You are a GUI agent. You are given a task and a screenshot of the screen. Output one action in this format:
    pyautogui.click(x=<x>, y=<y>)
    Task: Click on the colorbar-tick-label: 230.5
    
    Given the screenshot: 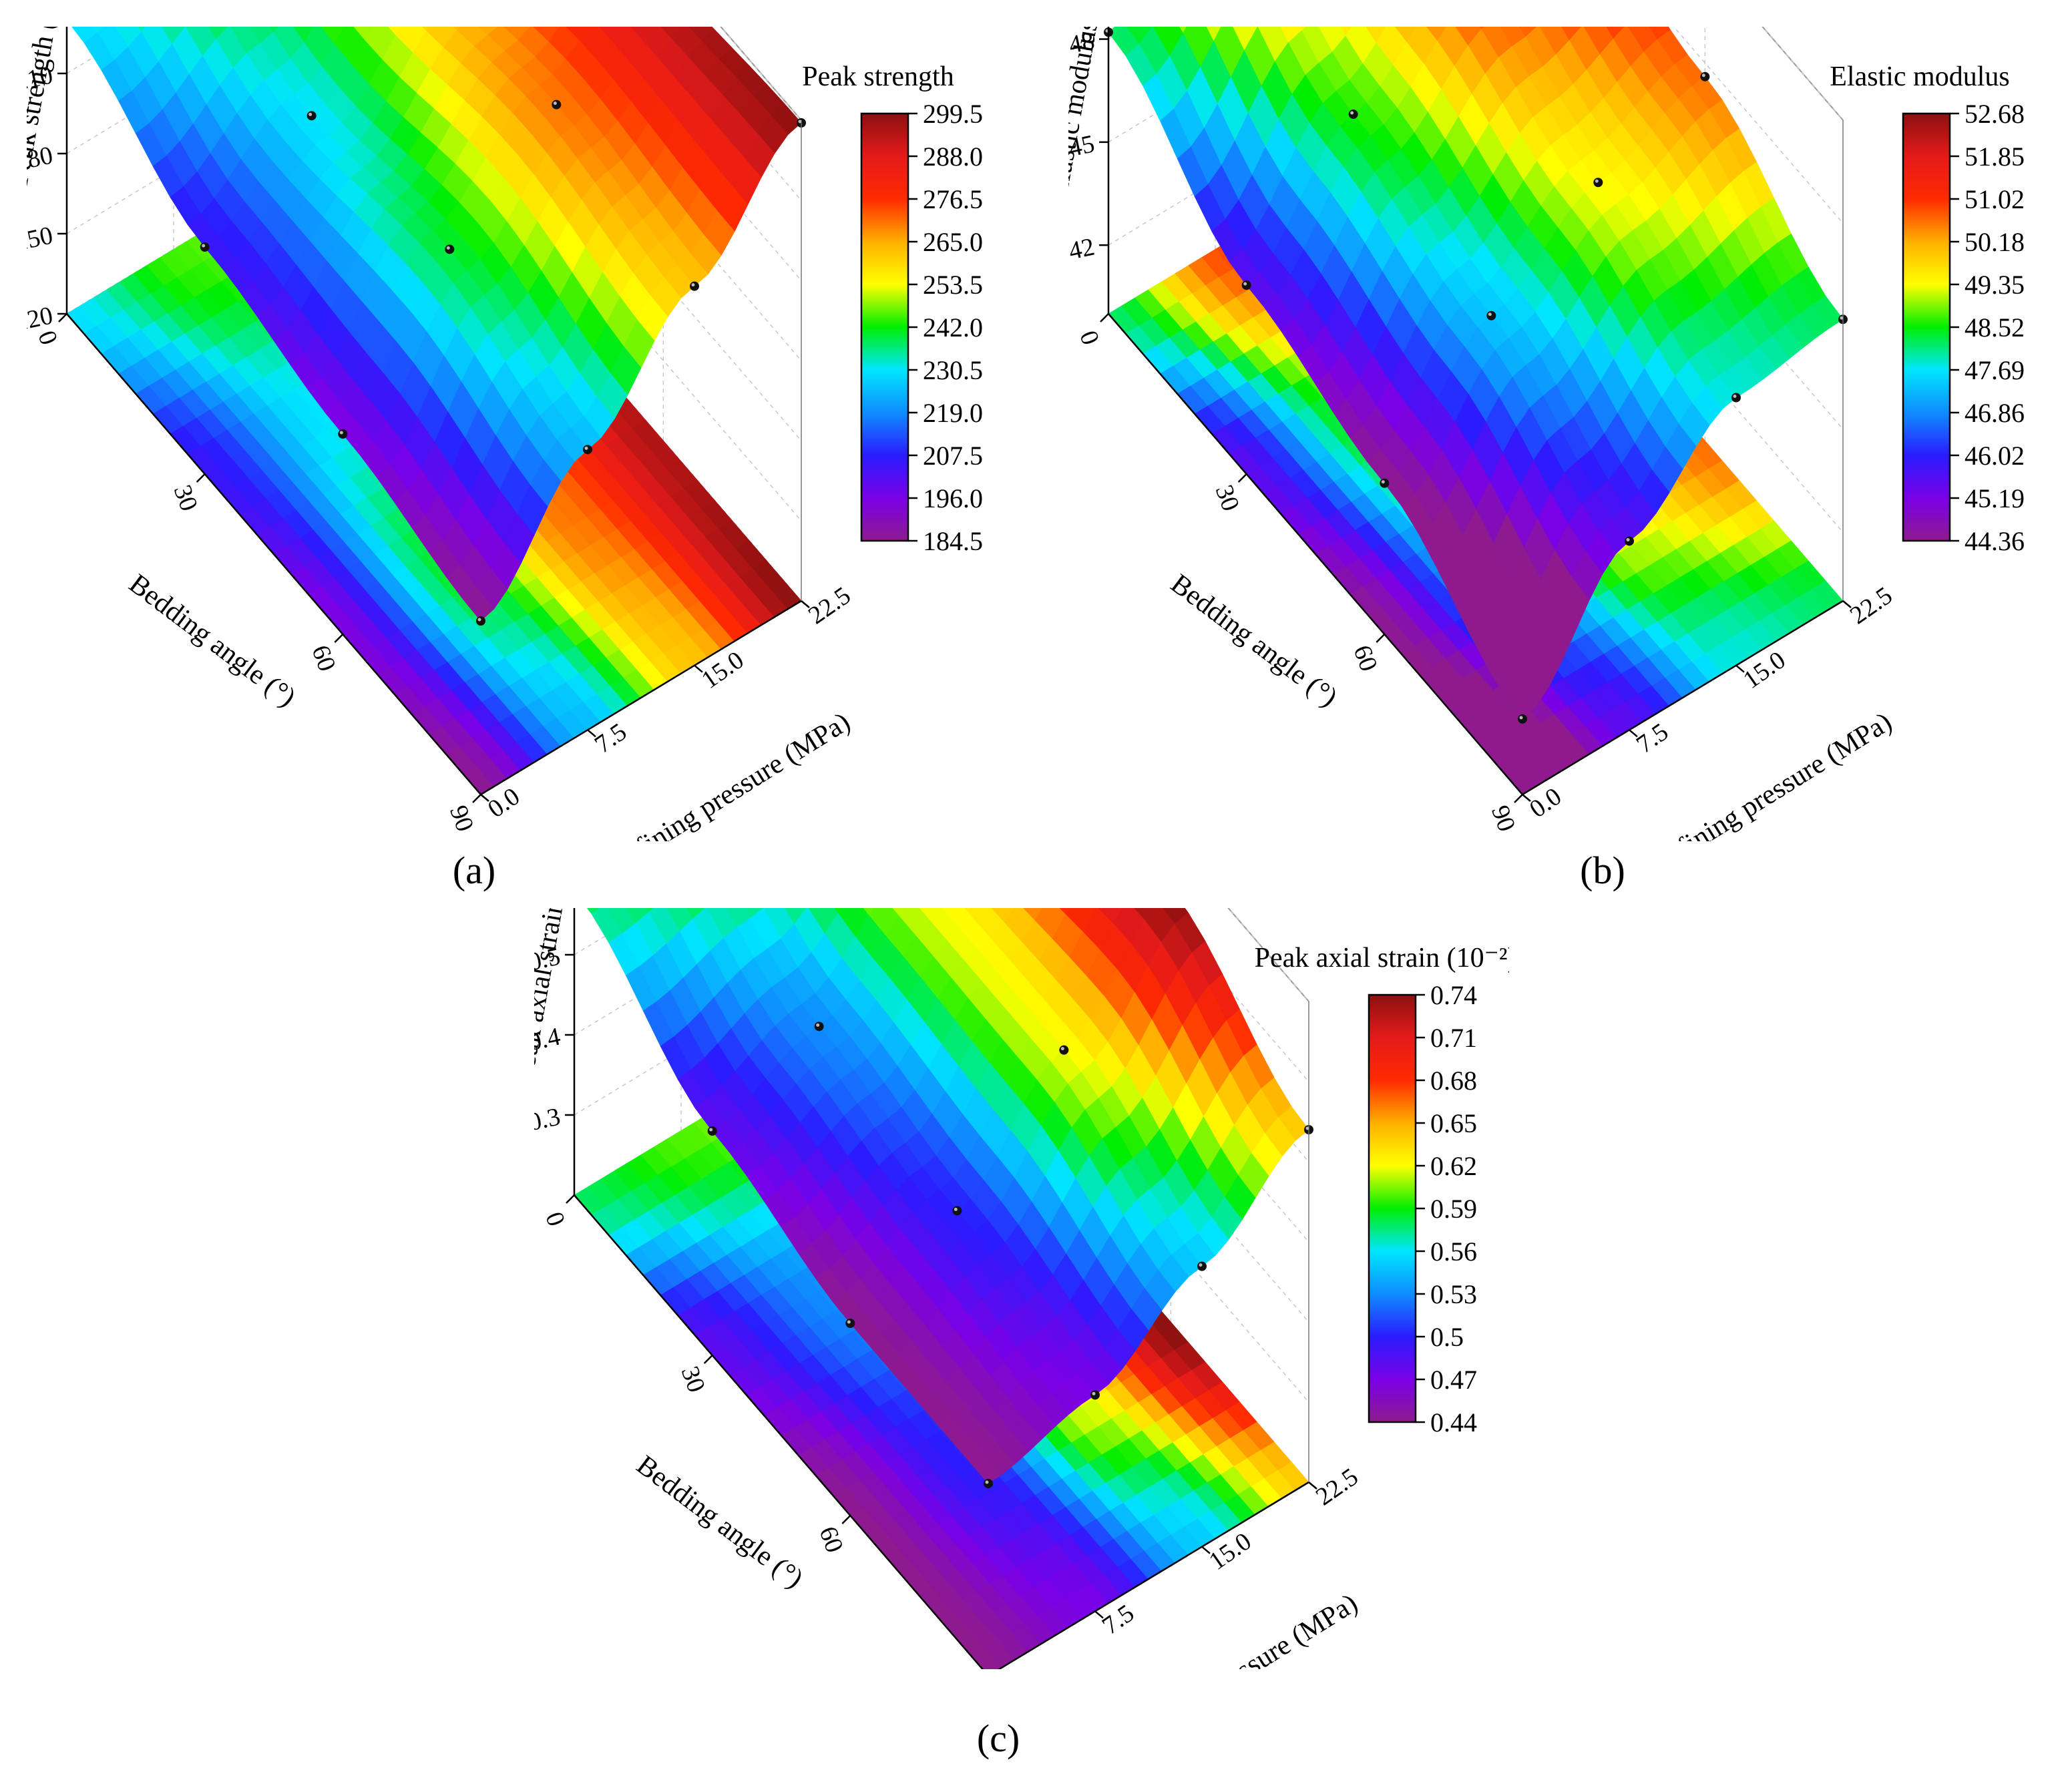 What is the action you would take?
    pyautogui.click(x=953, y=370)
    